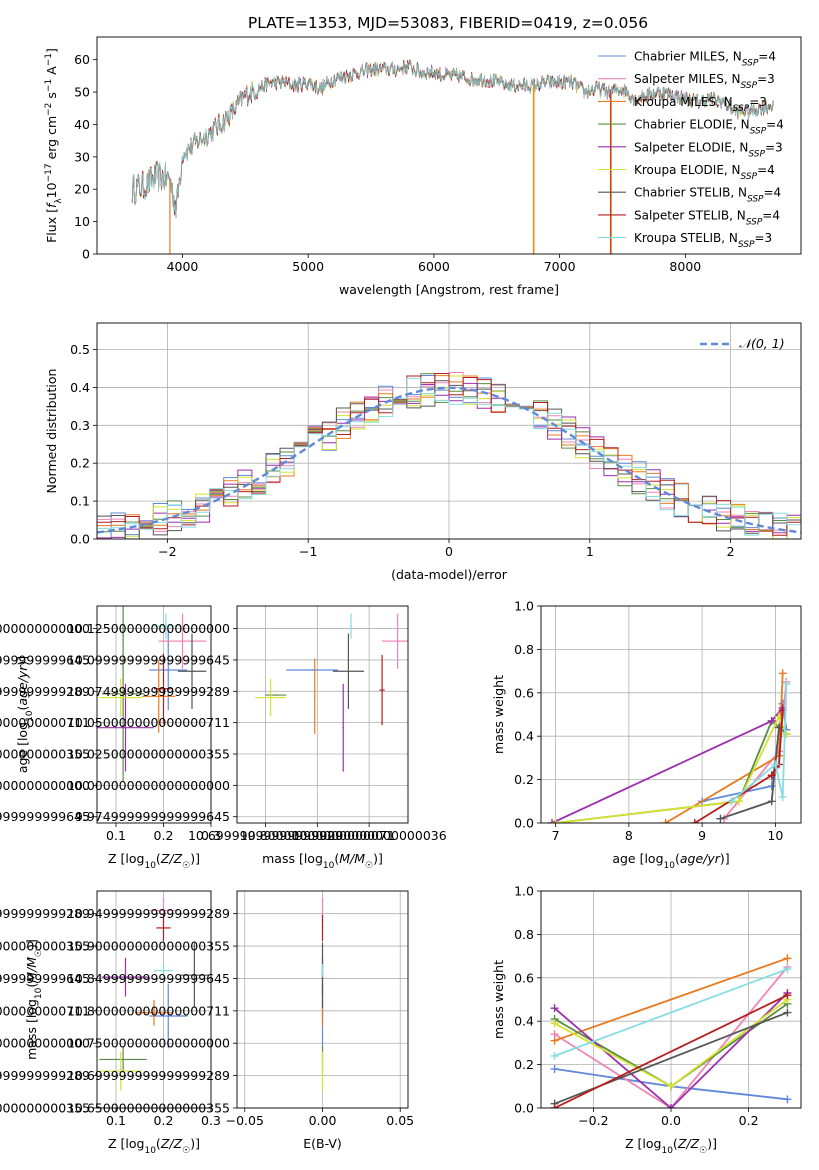 This screenshot has width=819, height=1170. Describe the element at coordinates (82, 221) in the screenshot. I see `y-tick-label: 10` at that location.